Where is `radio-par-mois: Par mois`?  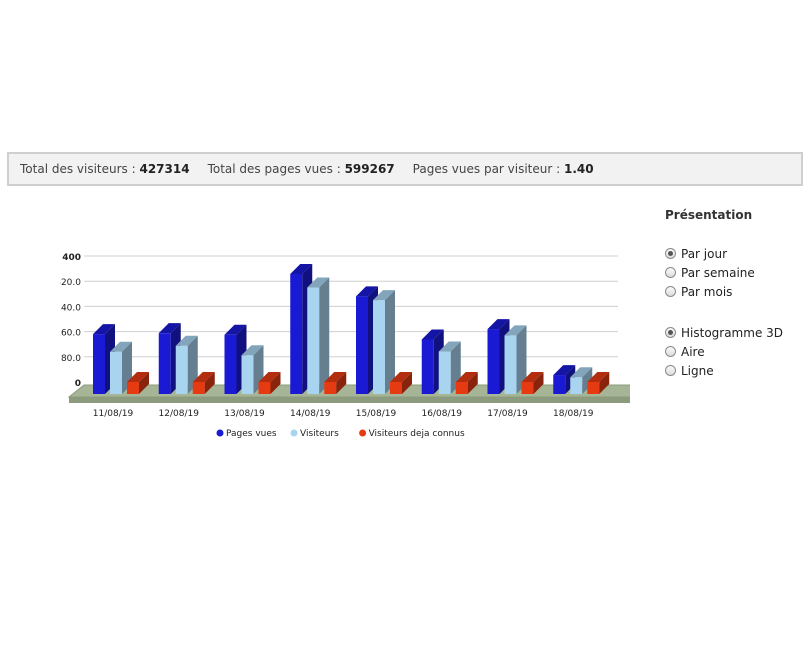 radio-par-mois: Par mois is located at coordinates (724, 291).